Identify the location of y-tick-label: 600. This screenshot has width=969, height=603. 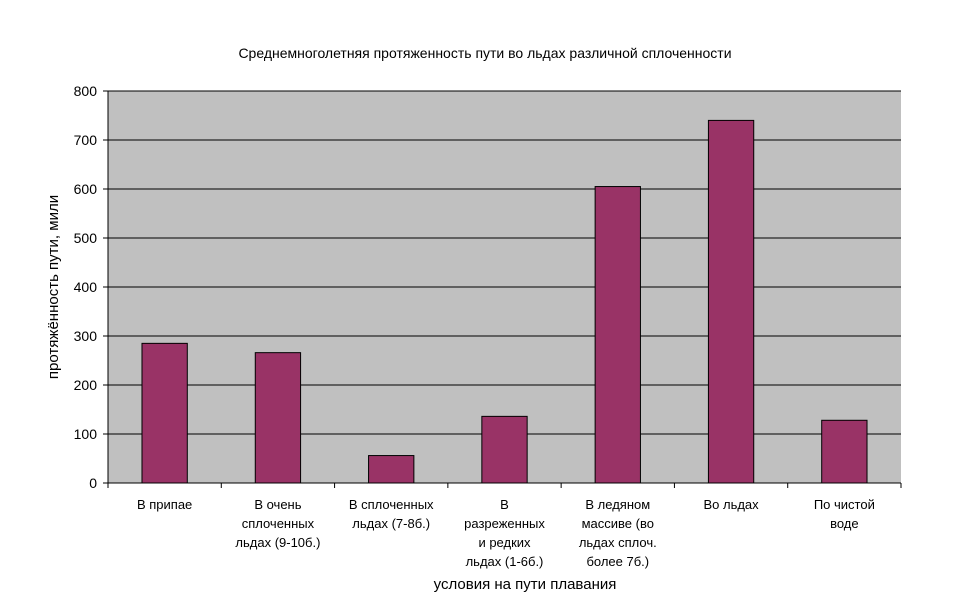
(86, 189).